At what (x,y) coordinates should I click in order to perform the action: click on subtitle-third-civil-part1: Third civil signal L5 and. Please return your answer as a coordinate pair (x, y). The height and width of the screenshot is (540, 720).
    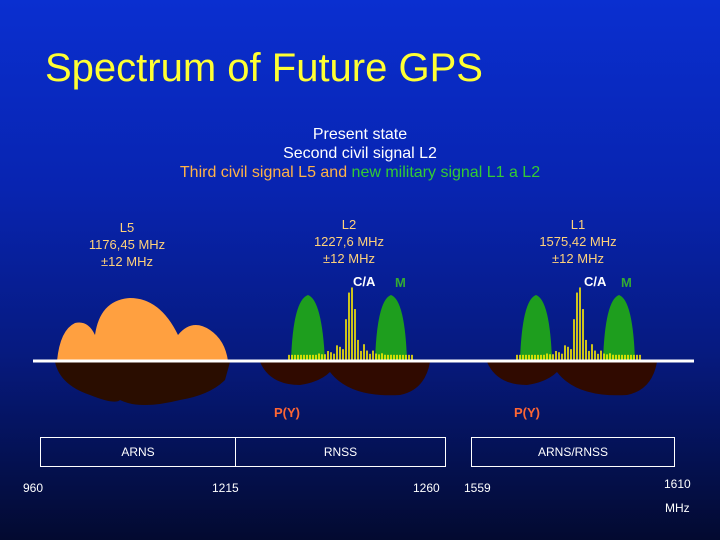
    Looking at the image, I should click on (265, 172).